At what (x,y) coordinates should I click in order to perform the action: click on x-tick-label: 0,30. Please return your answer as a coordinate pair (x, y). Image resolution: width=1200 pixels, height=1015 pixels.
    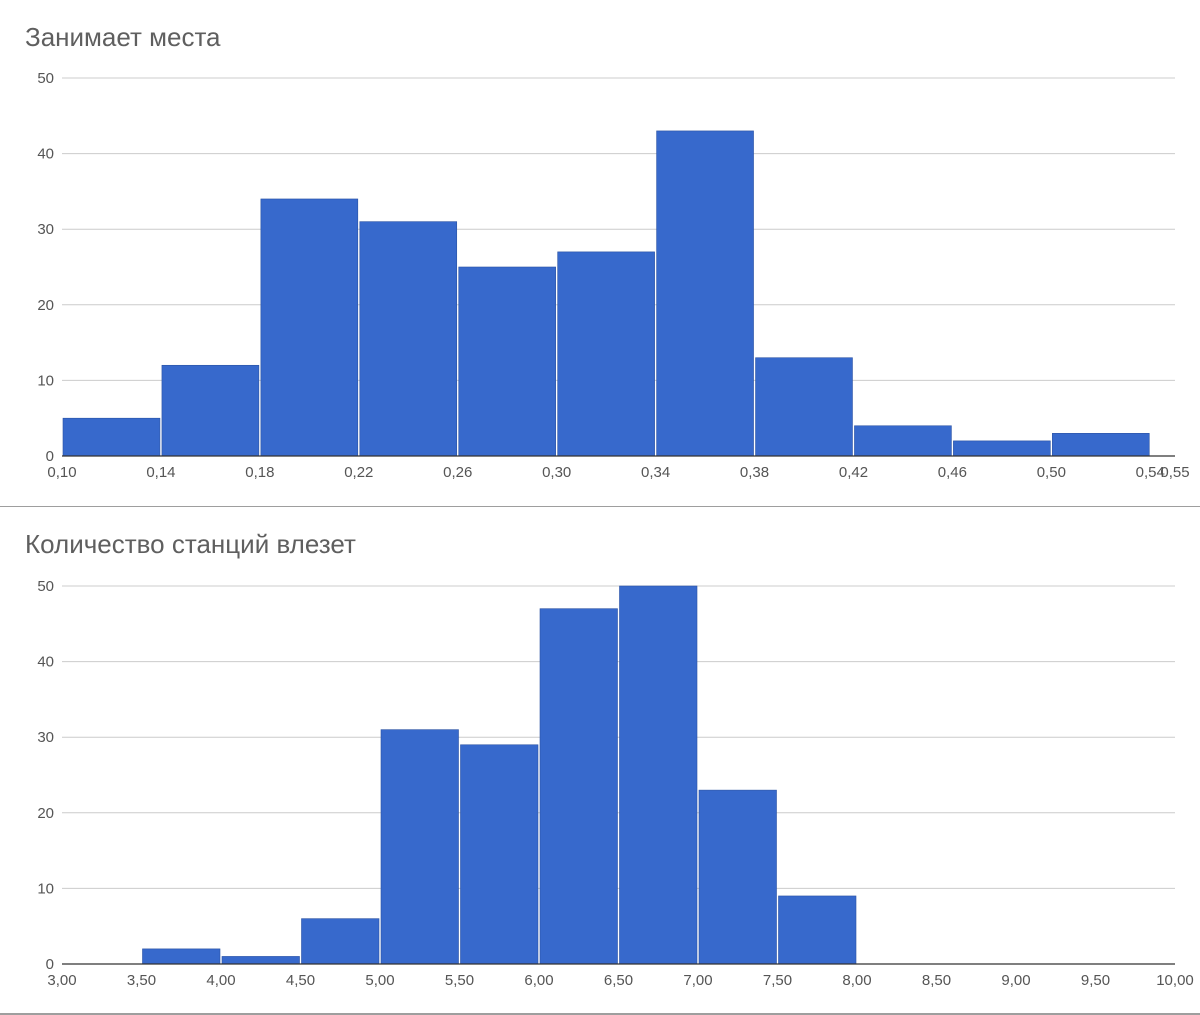
    Looking at the image, I should click on (556, 472).